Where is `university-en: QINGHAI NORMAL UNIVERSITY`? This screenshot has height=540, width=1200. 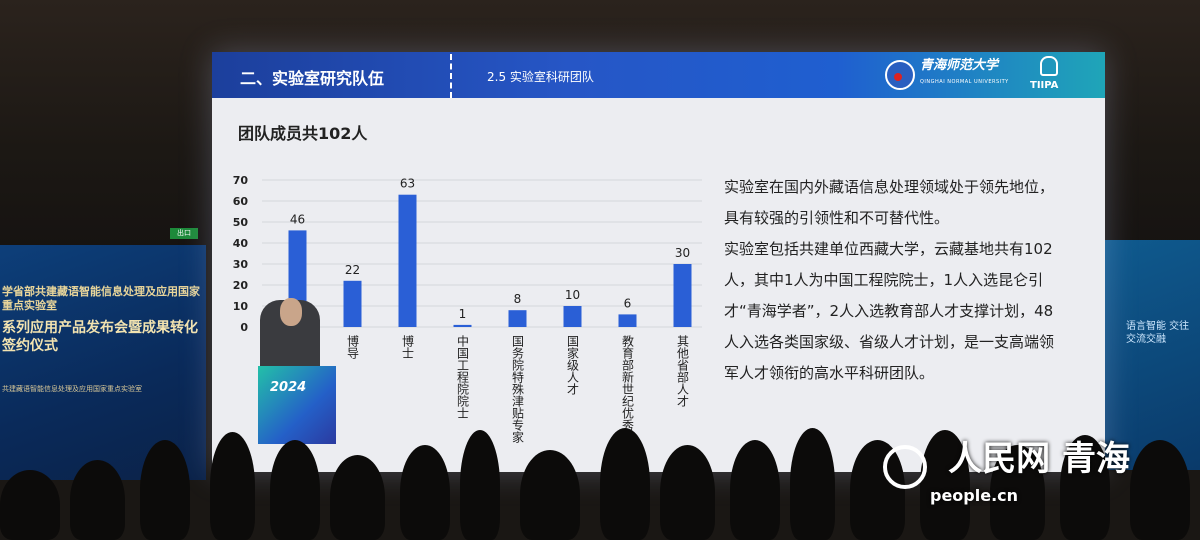 university-en: QINGHAI NORMAL UNIVERSITY is located at coordinates (964, 82).